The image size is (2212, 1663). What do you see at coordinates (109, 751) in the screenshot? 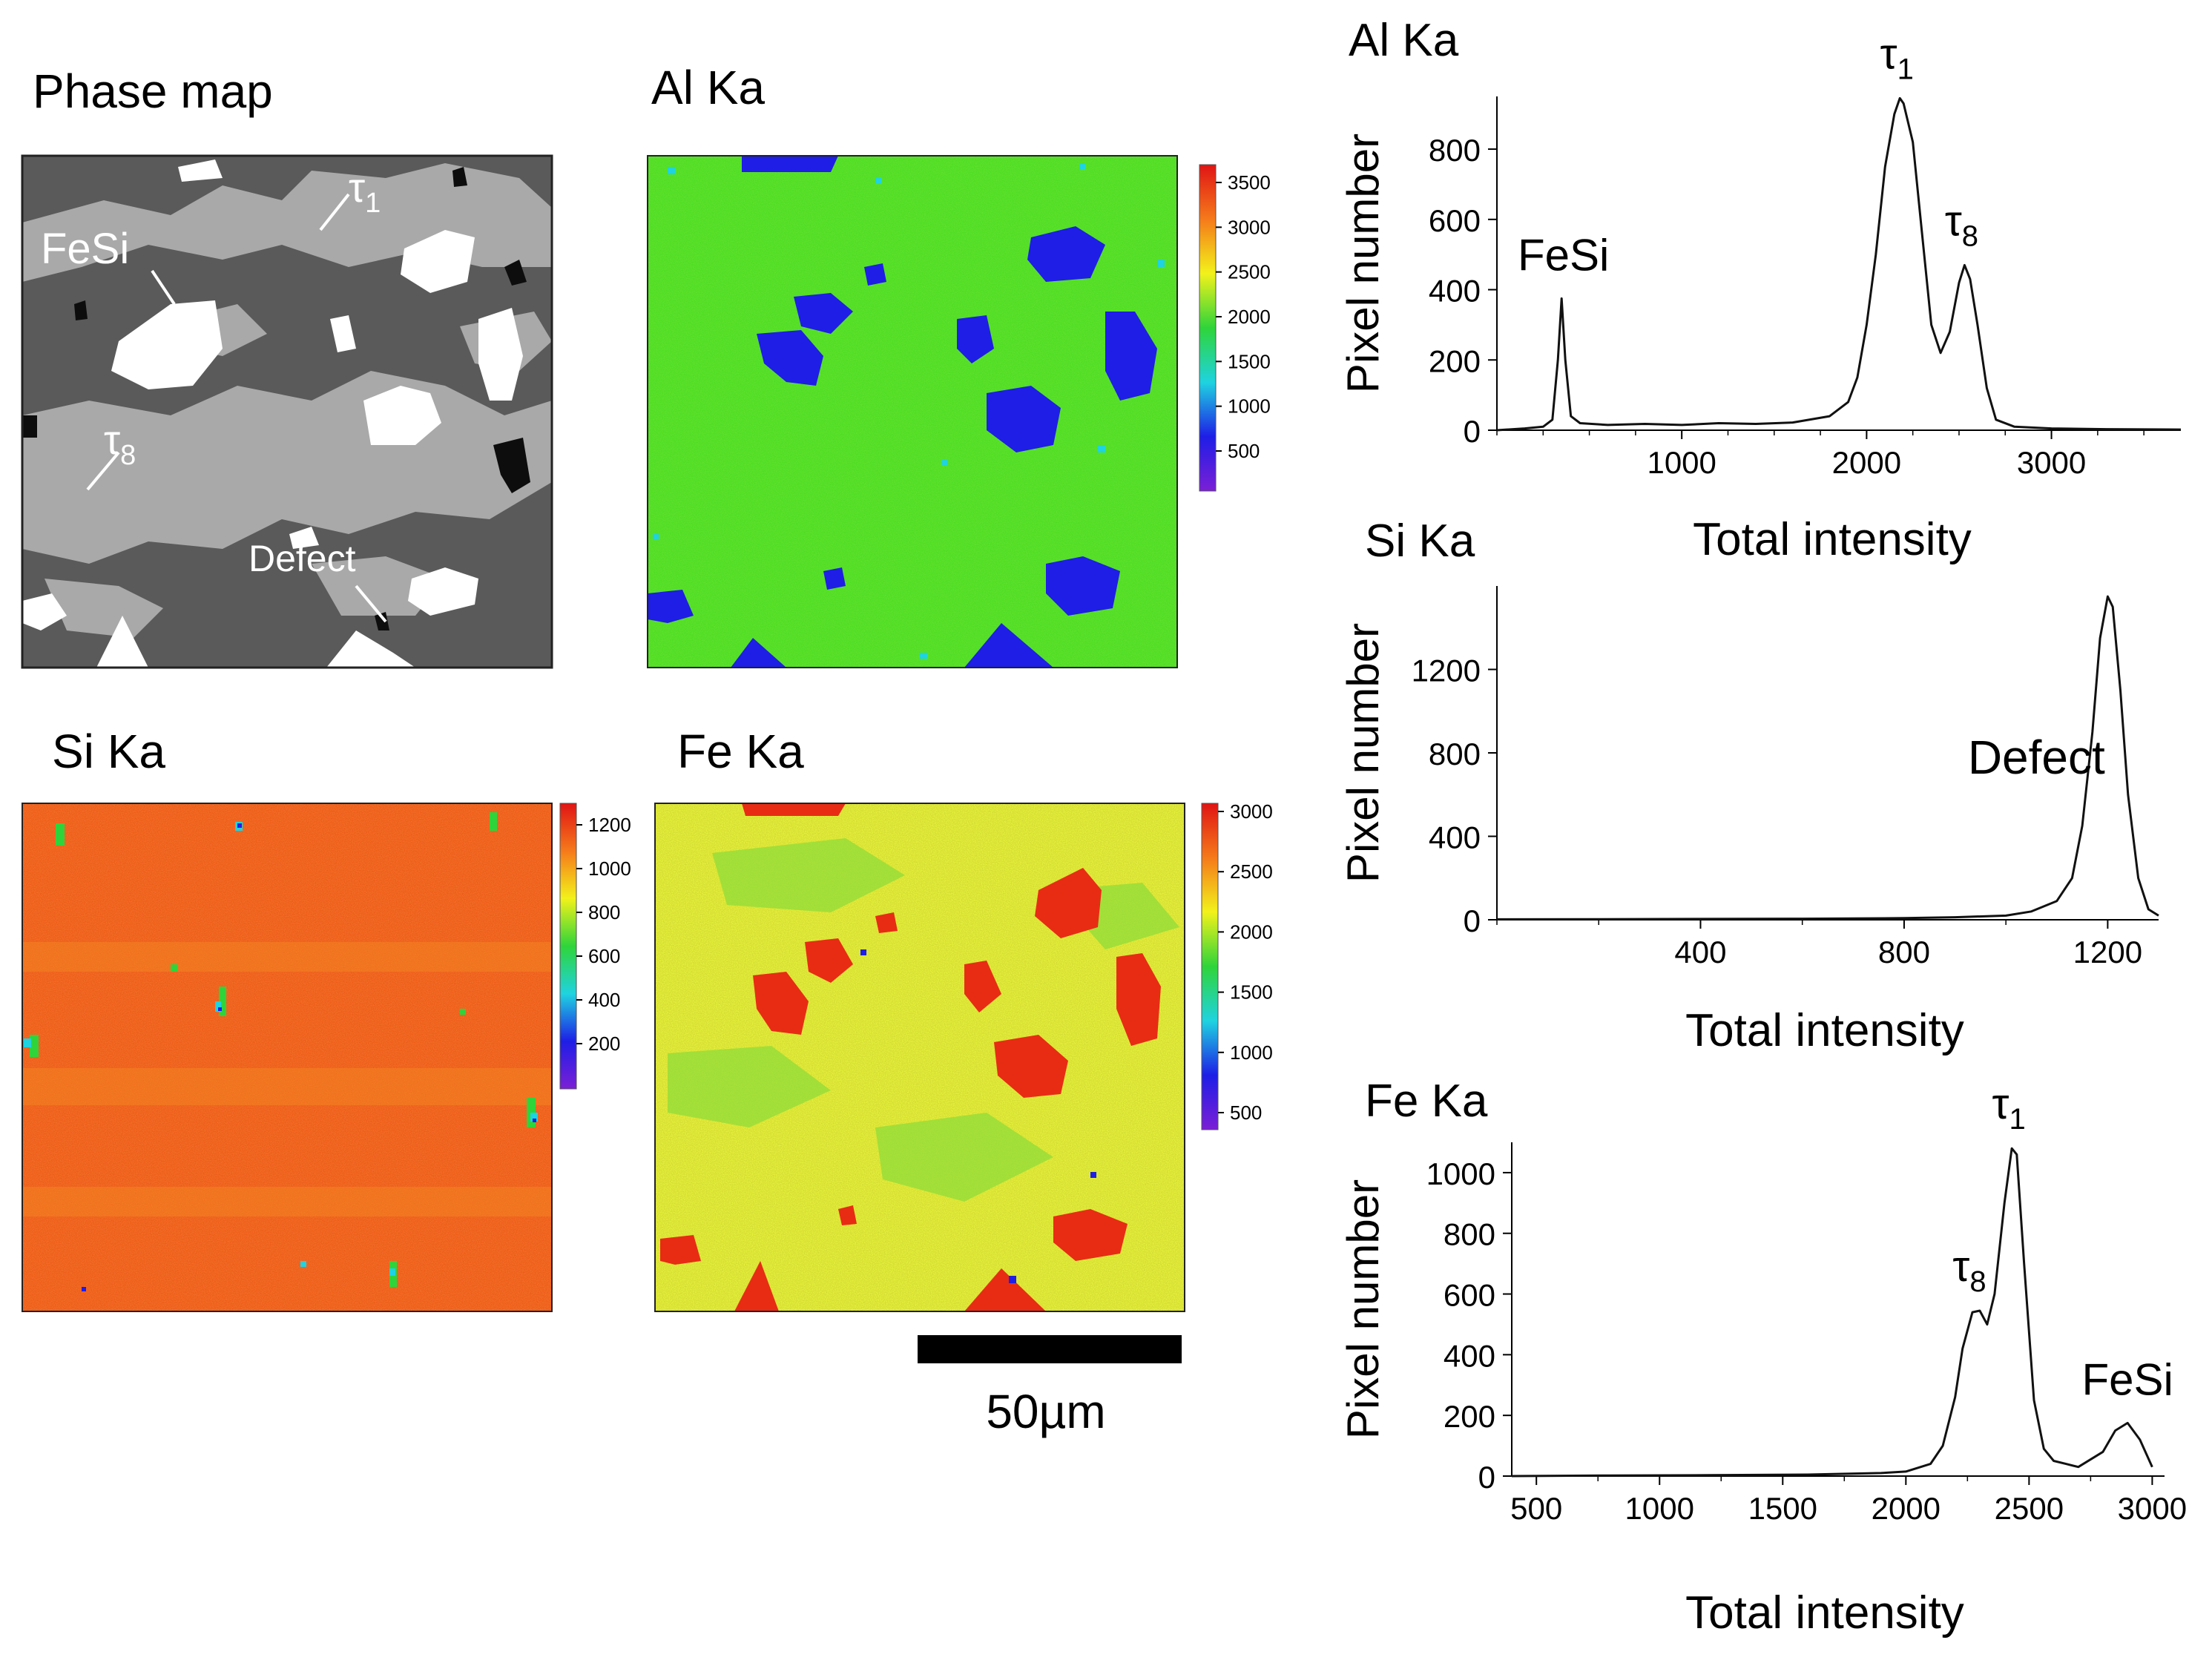
I see `si-map-title: Si Ka` at bounding box center [109, 751].